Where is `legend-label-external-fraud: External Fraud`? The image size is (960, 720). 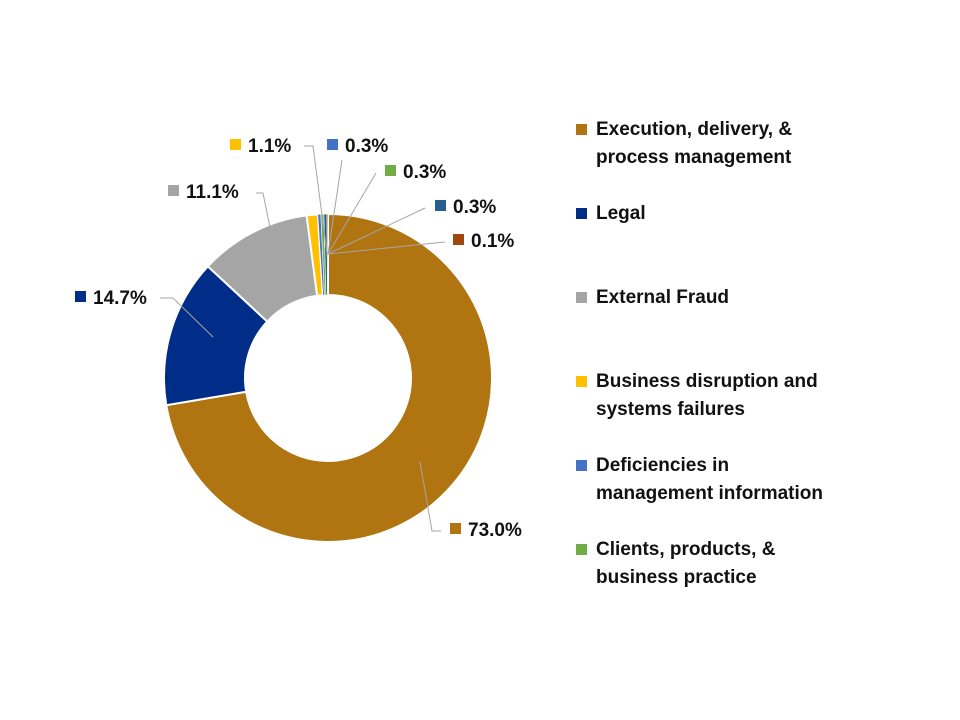
legend-label-external-fraud: External Fraud is located at coordinates (663, 297).